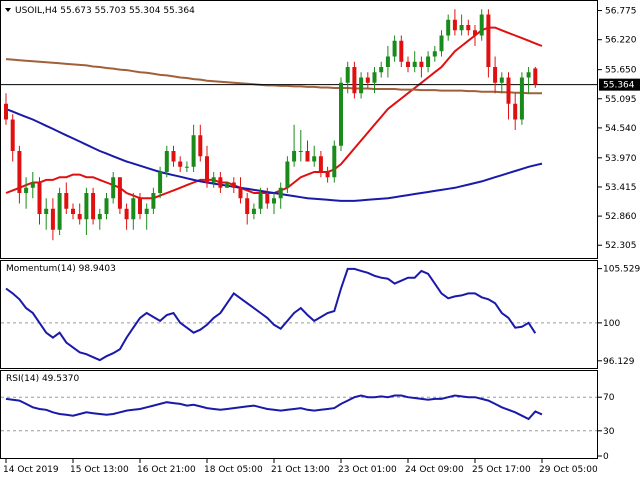  What do you see at coordinates (621, 188) in the screenshot?
I see `price-tick-label: 53.415` at bounding box center [621, 188].